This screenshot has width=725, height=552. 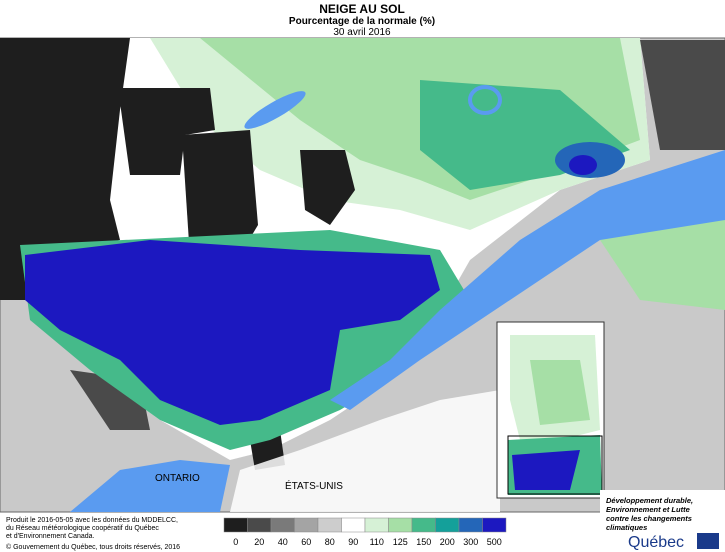 What do you see at coordinates (423, 542) in the screenshot?
I see `legend-label: 150` at bounding box center [423, 542].